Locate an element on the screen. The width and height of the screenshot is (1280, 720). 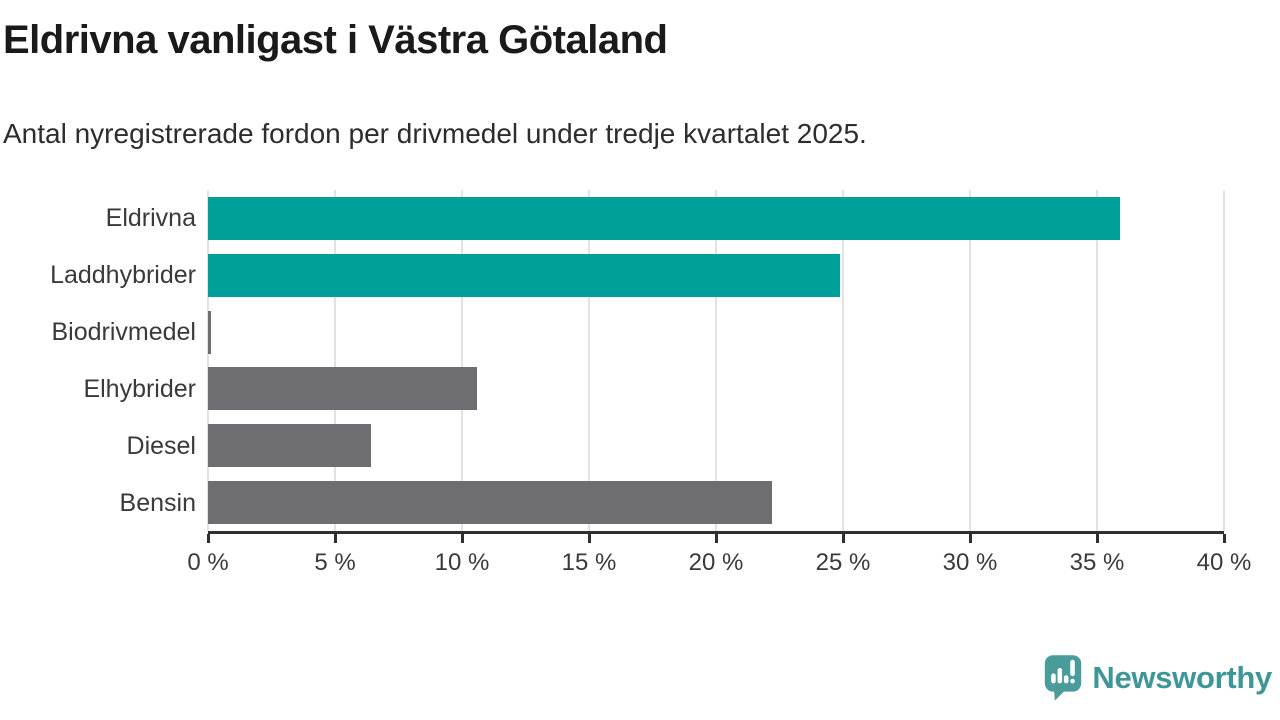
category-label: Bensin is located at coordinates (157, 502).